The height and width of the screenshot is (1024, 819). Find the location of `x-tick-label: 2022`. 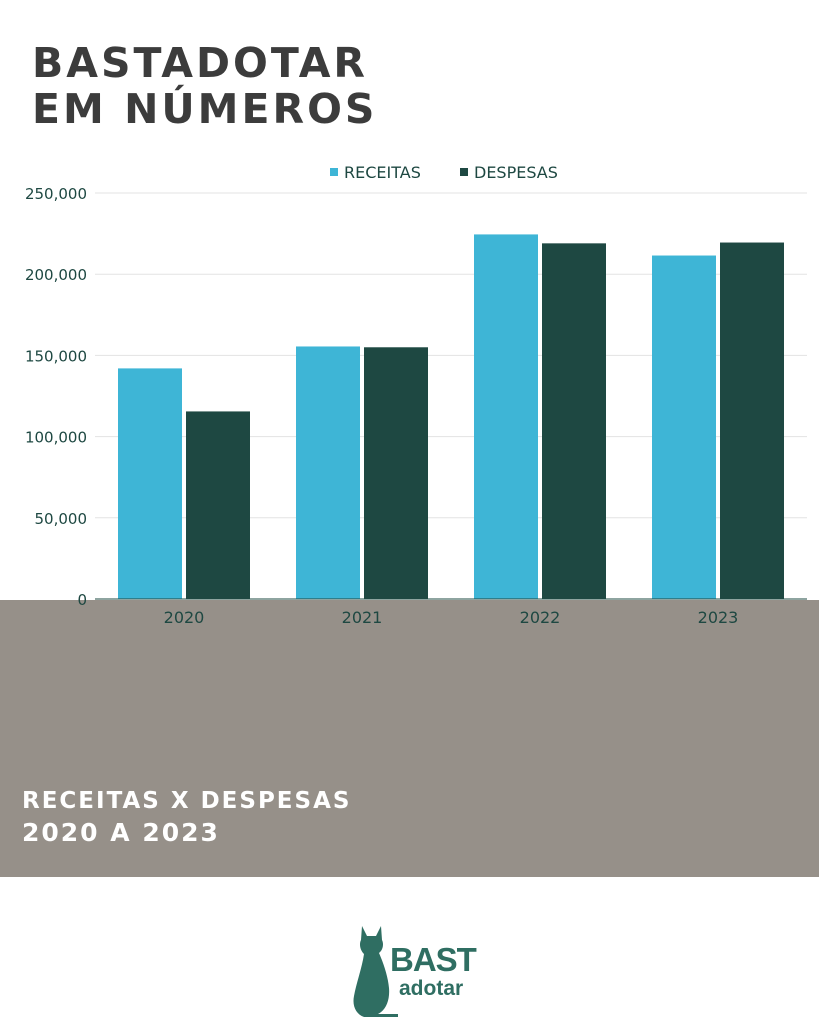

x-tick-label: 2022 is located at coordinates (540, 617).